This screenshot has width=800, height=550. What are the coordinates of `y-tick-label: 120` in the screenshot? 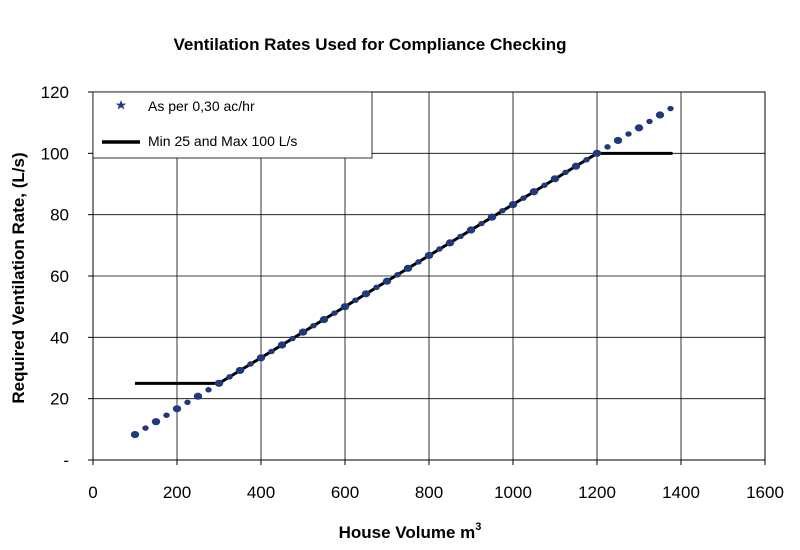 It's located at (55, 92).